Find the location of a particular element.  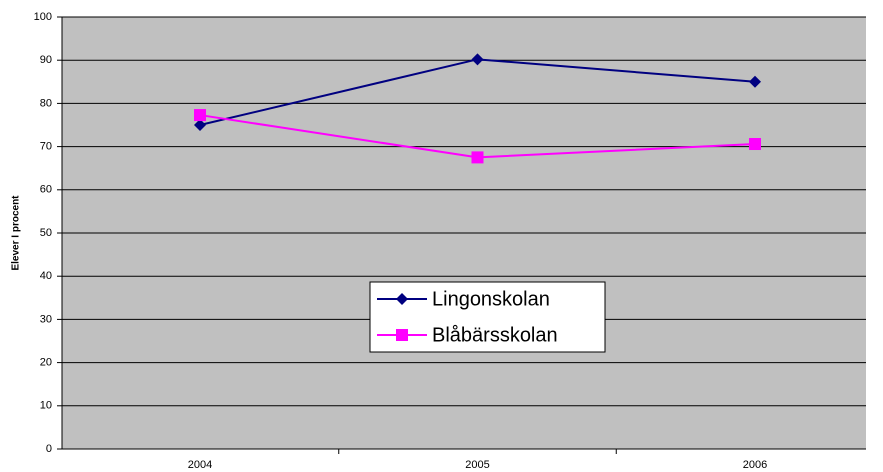

y-tick-label: 80 is located at coordinates (46, 103).